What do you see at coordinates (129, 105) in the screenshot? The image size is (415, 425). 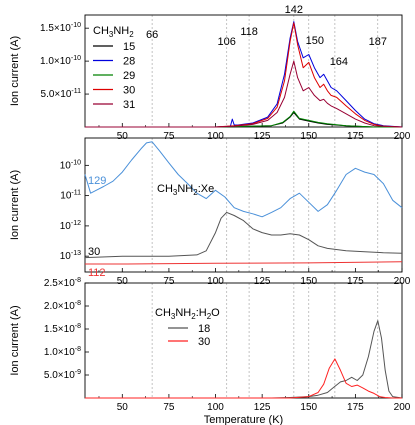 I see `legend-label: 31` at bounding box center [129, 105].